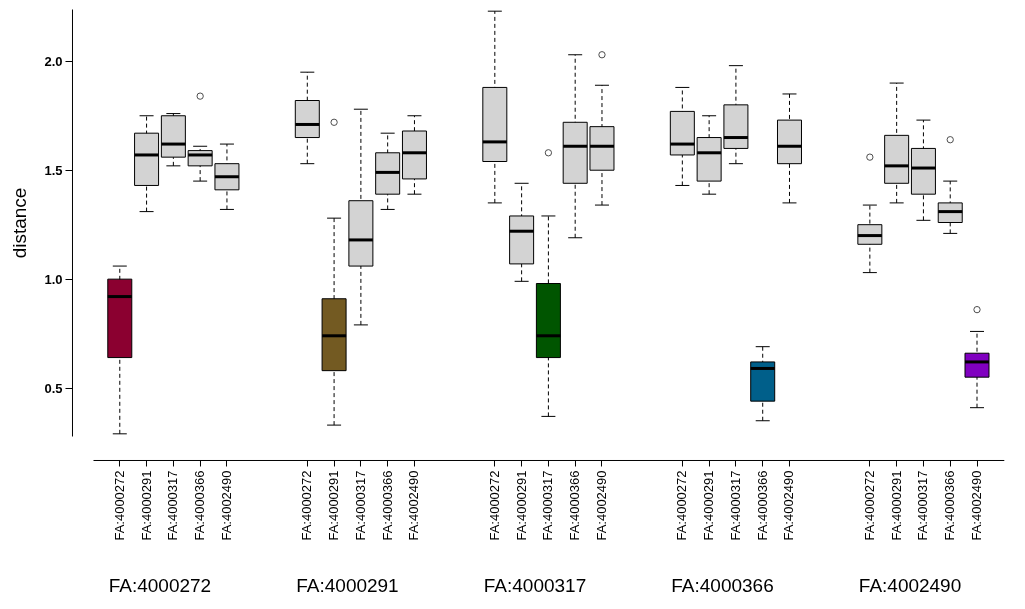 This screenshot has width=1025, height=609. Describe the element at coordinates (535, 585) in the screenshot. I see `text: FA:4000317` at that location.